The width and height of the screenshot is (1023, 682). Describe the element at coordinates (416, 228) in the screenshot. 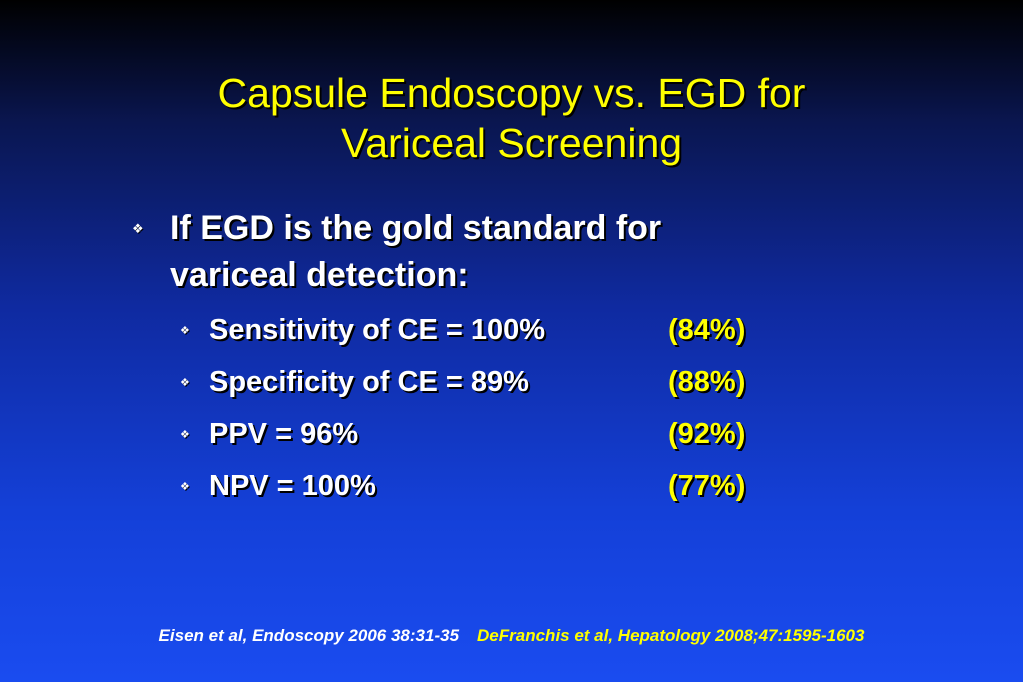

I see `main-bullet-line1: If EGD is the gold standard for` at that location.